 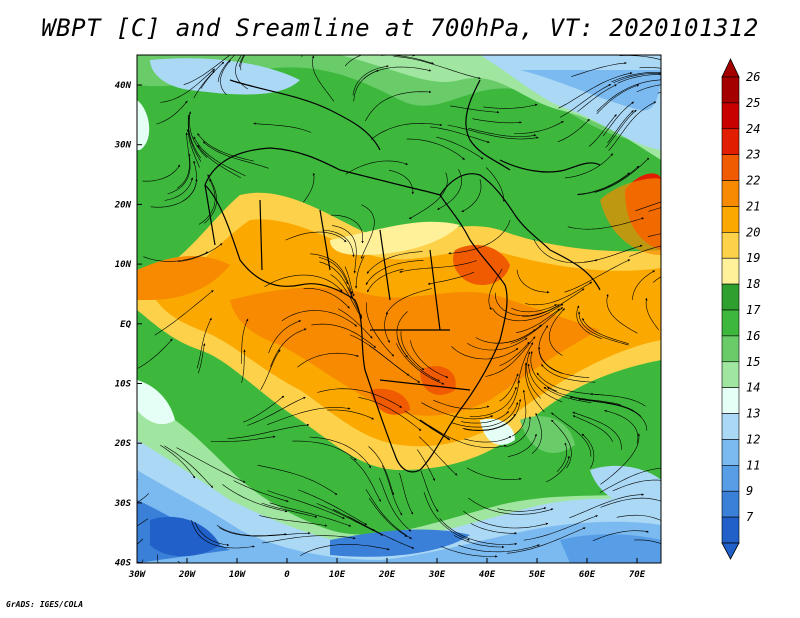 I want to click on longitude-label: 20W, so click(x=187, y=575).